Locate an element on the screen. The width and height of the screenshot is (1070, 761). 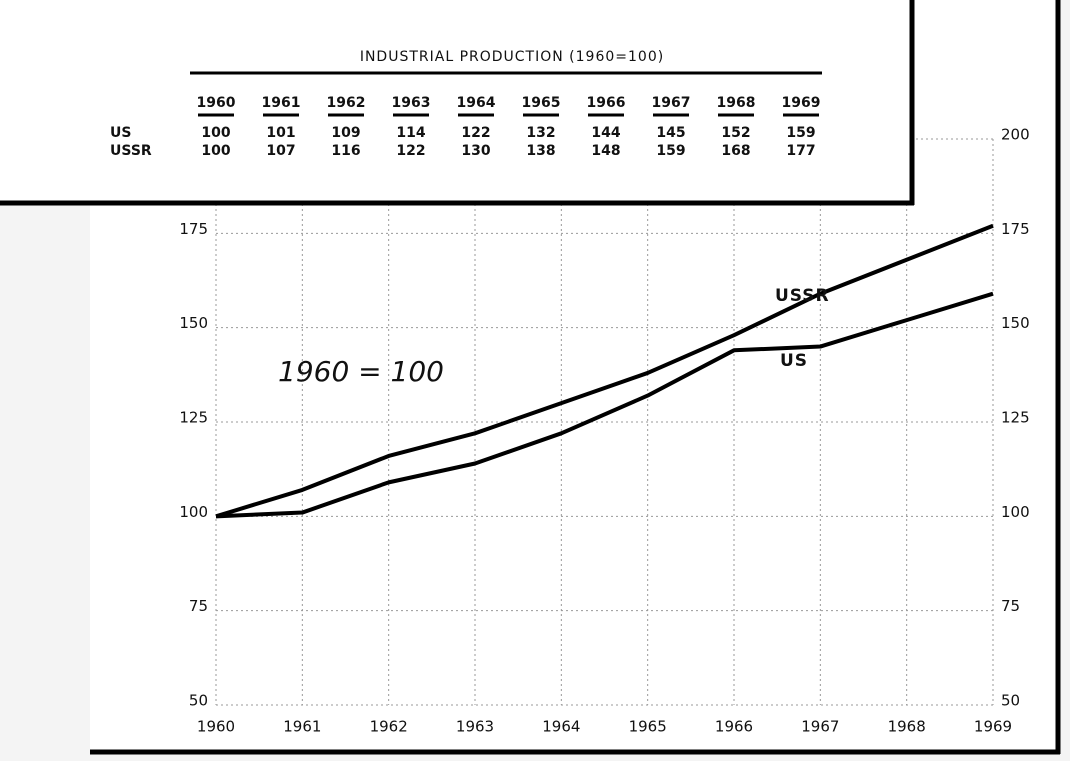
table-header: 1967 is located at coordinates (671, 103).